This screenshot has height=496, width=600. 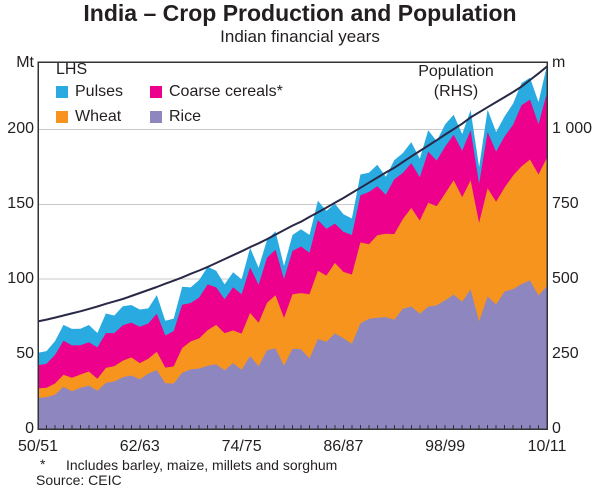 What do you see at coordinates (79, 480) in the screenshot?
I see `source-note: Source: CEIC` at bounding box center [79, 480].